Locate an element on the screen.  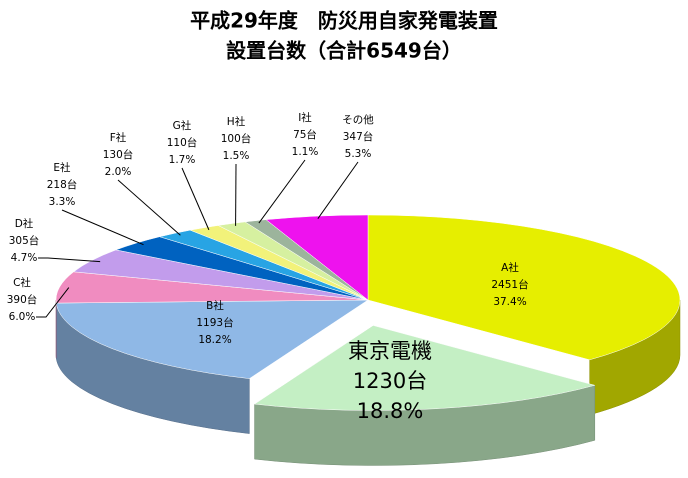
data-label: H社 is located at coordinates (236, 121).